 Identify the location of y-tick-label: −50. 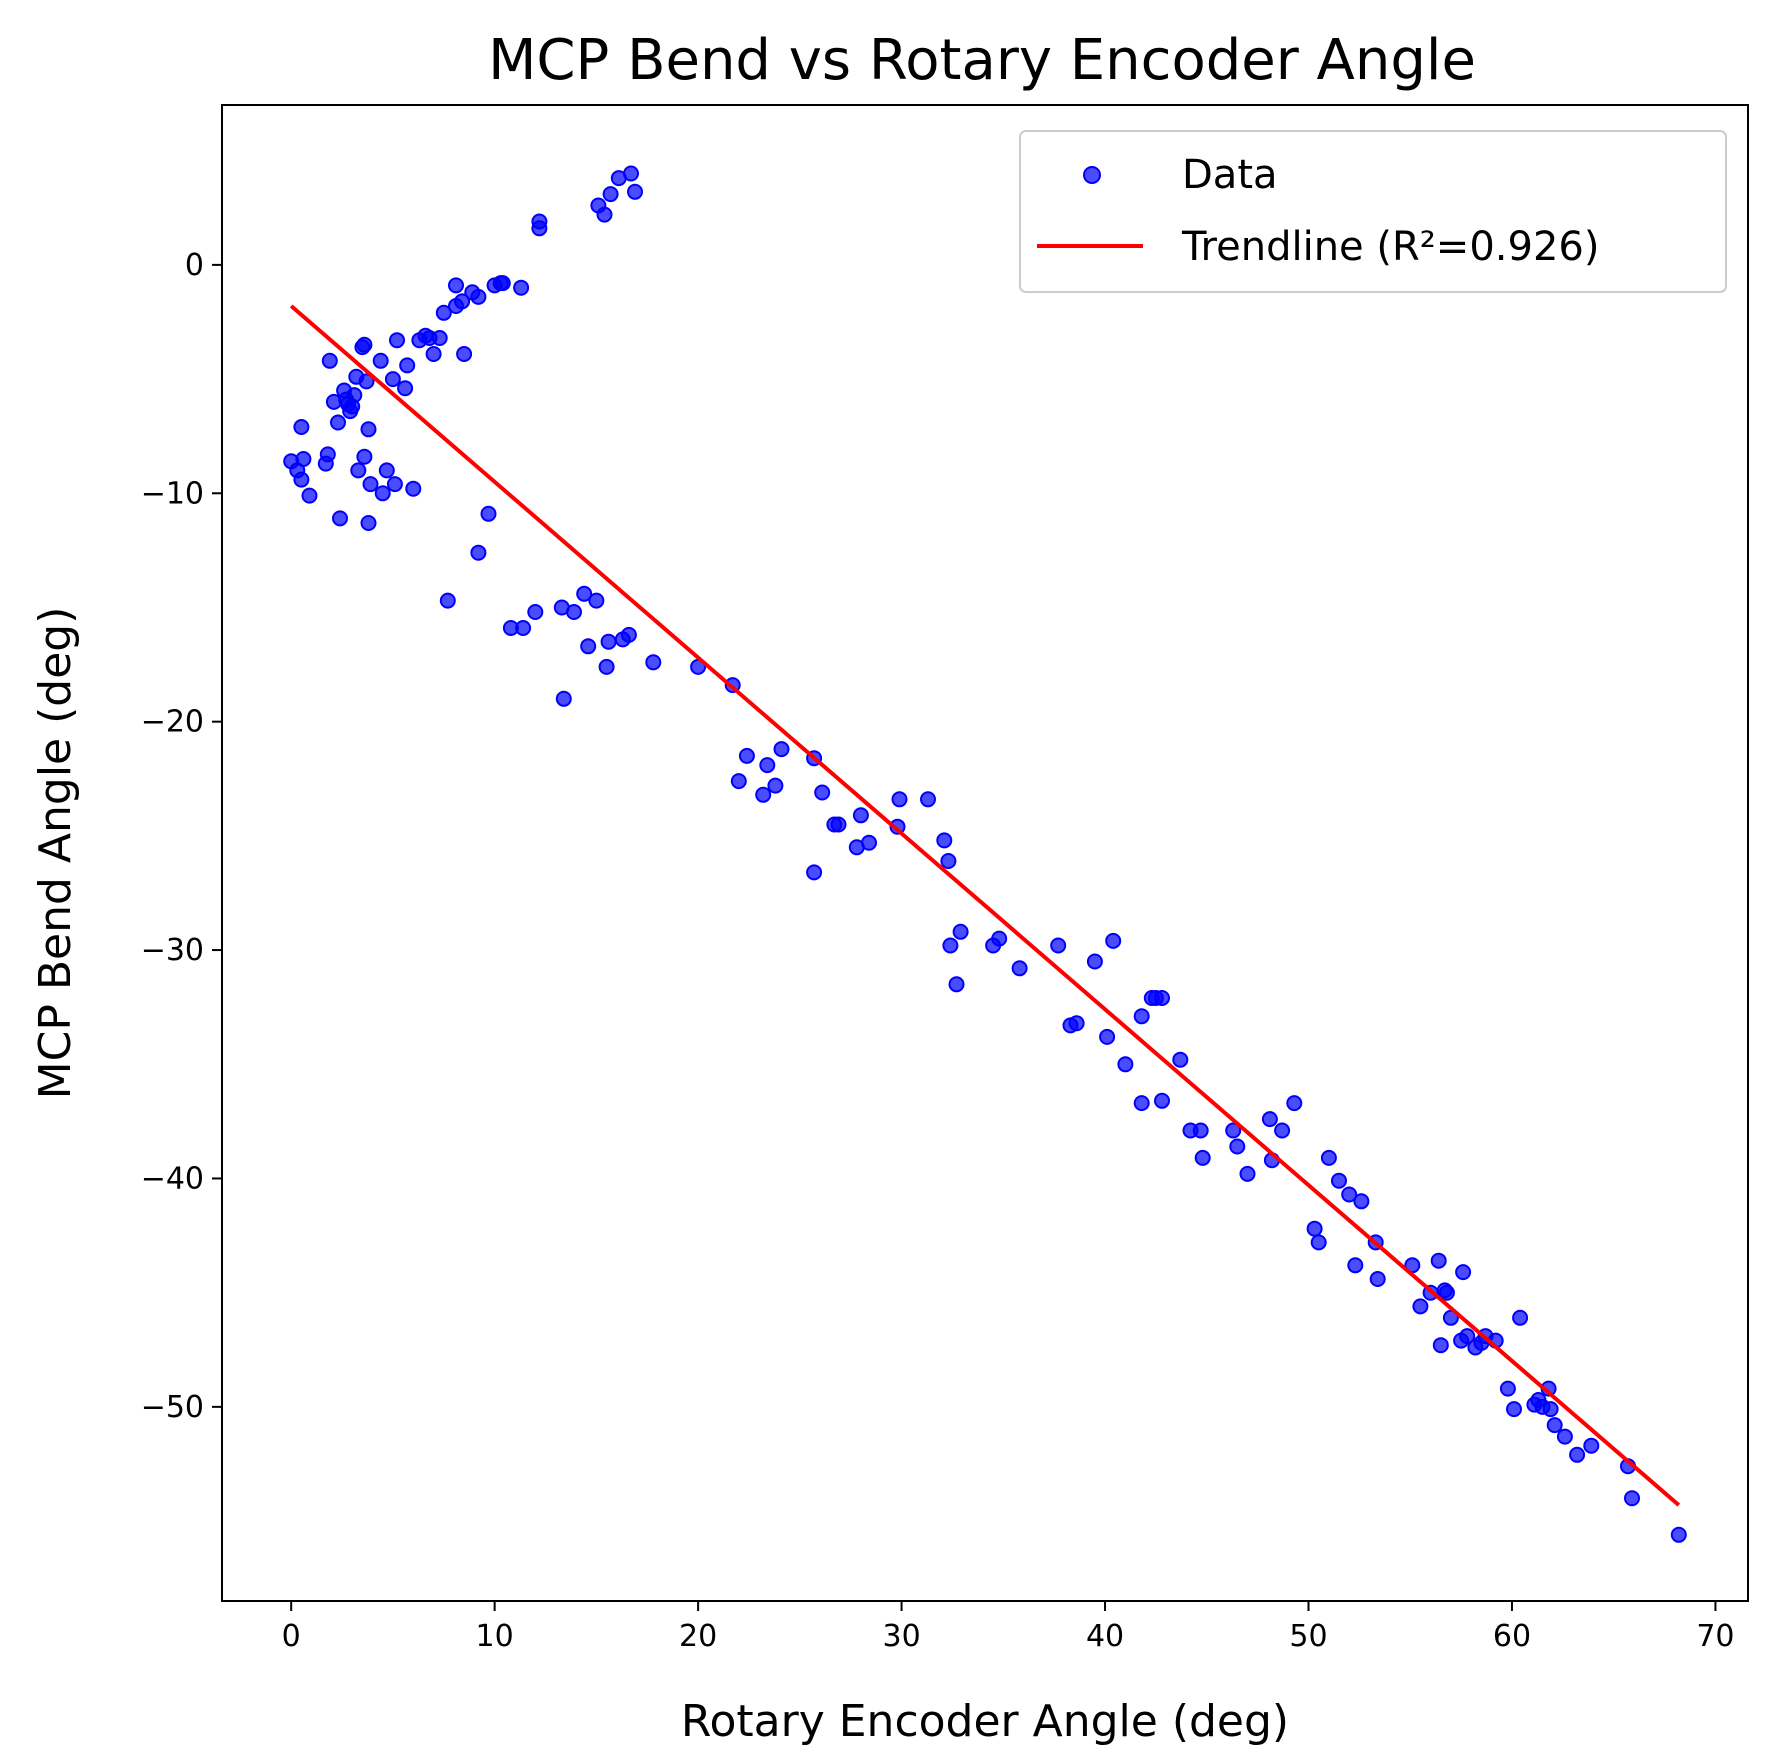
(172, 1407).